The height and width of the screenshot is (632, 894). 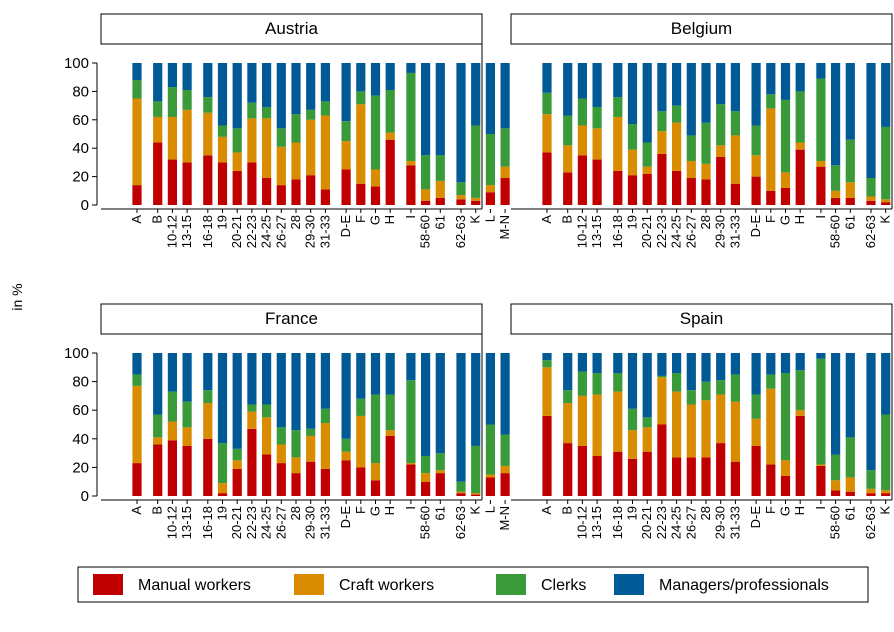 What do you see at coordinates (296, 128) in the screenshot?
I see `bar-austria-28-clerks` at bounding box center [296, 128].